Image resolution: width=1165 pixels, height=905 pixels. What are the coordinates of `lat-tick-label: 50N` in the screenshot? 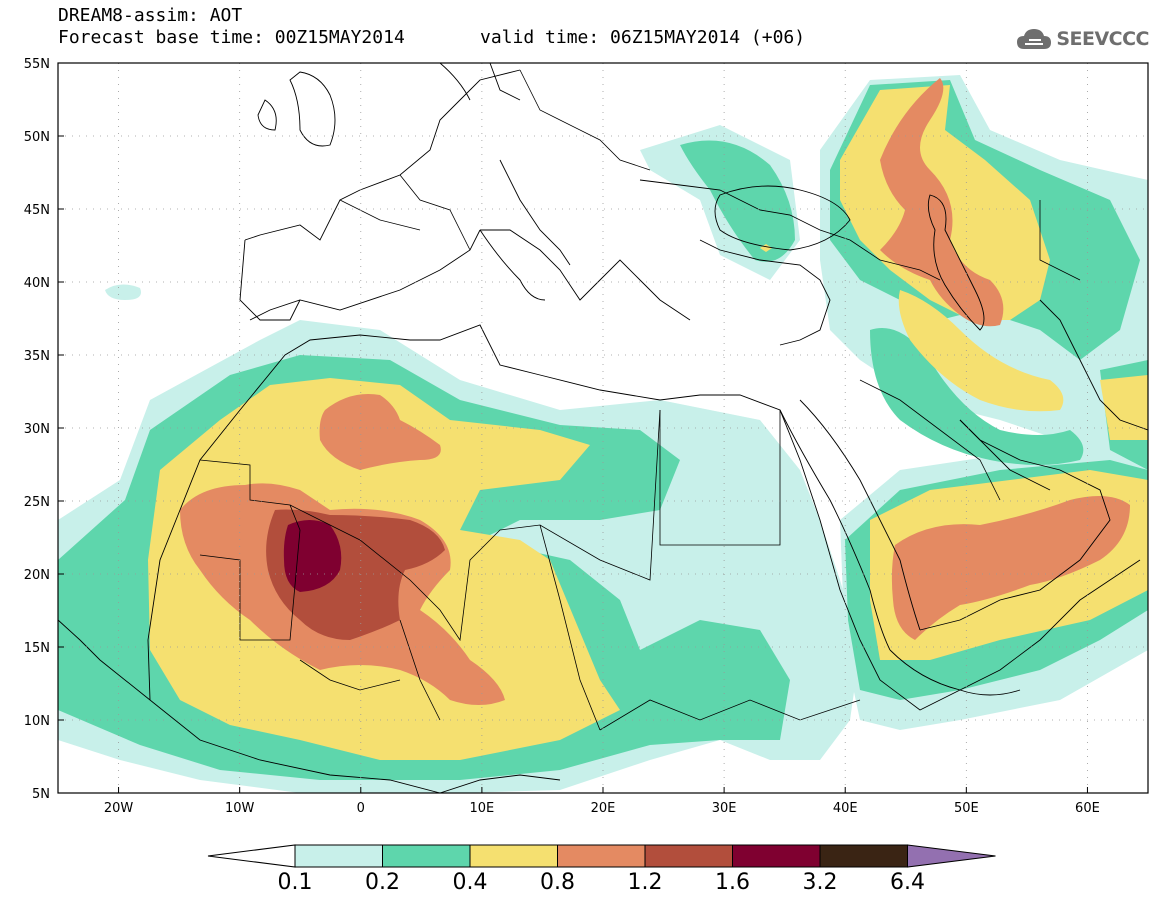 It's located at (37, 137).